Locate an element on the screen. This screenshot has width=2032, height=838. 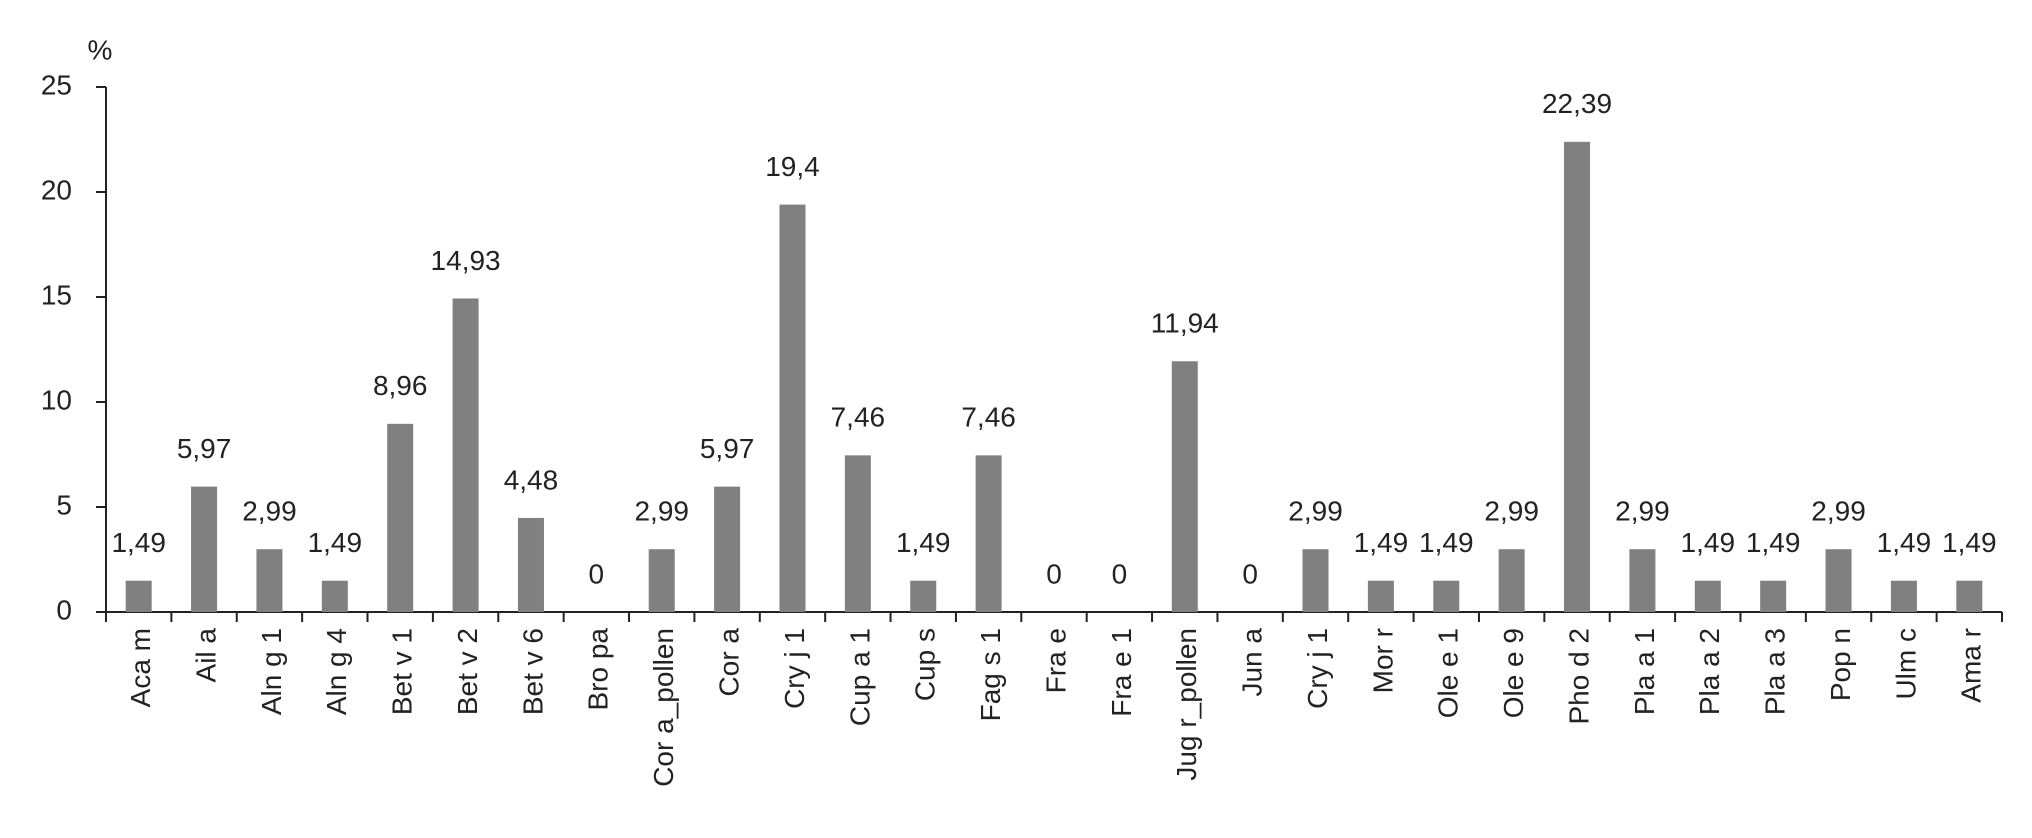
x-tick-label: Pla a 3 is located at coordinates (1775, 671).